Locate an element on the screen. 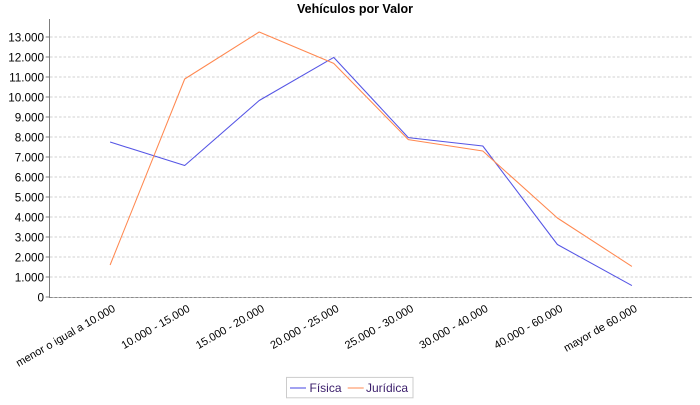 This screenshot has width=700, height=405. svg-text: 2.000 is located at coordinates (30, 258).